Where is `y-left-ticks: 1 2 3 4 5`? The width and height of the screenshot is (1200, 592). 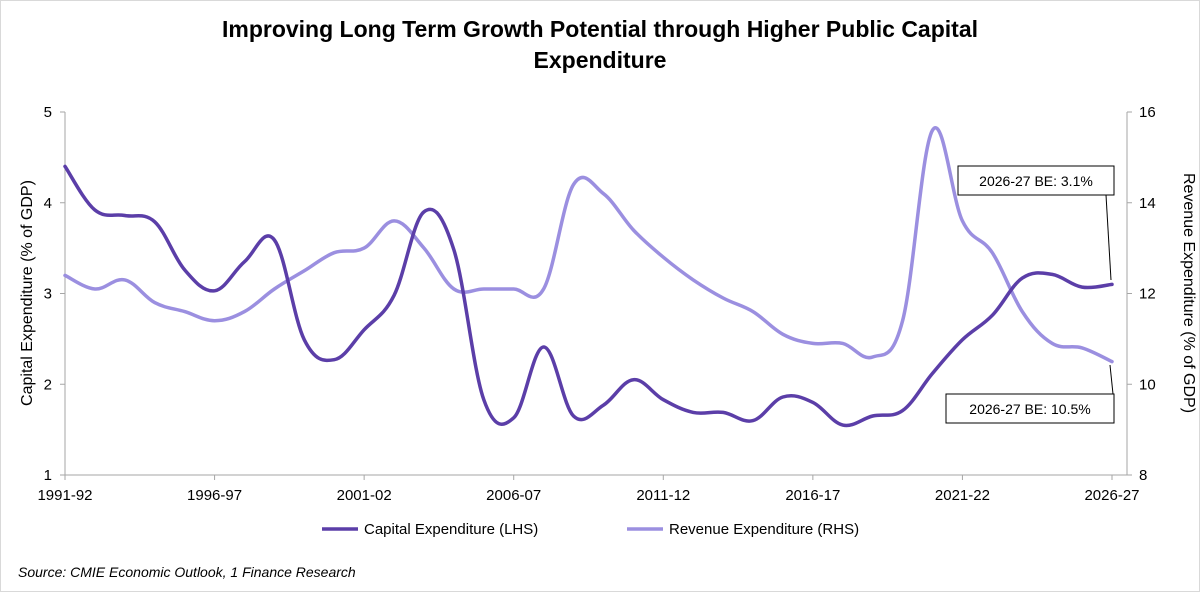 y-left-ticks: 1 2 3 4 5 is located at coordinates (54, 294).